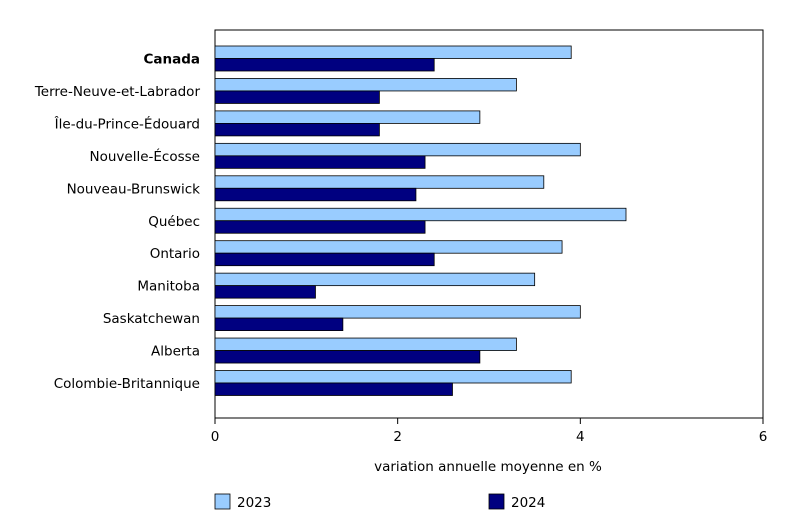 The image size is (794, 525). What do you see at coordinates (127, 123) in the screenshot?
I see `category-label: Île-du-Prince-Édouard` at bounding box center [127, 123].